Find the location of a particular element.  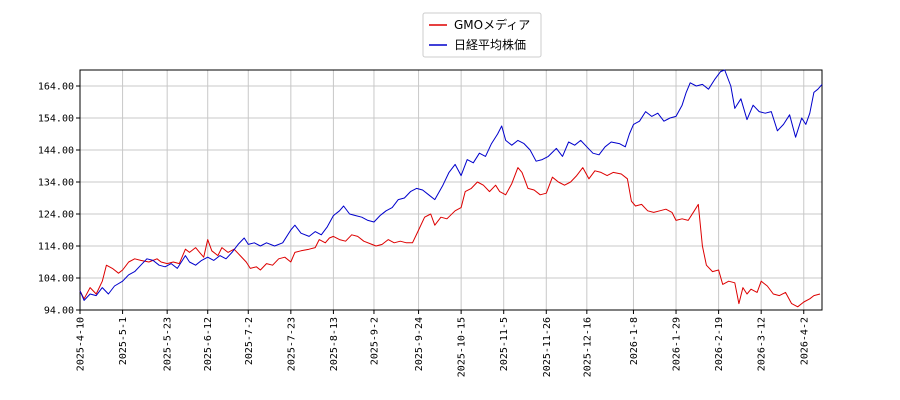

y-tick-label: 124.00 is located at coordinates (56, 215).